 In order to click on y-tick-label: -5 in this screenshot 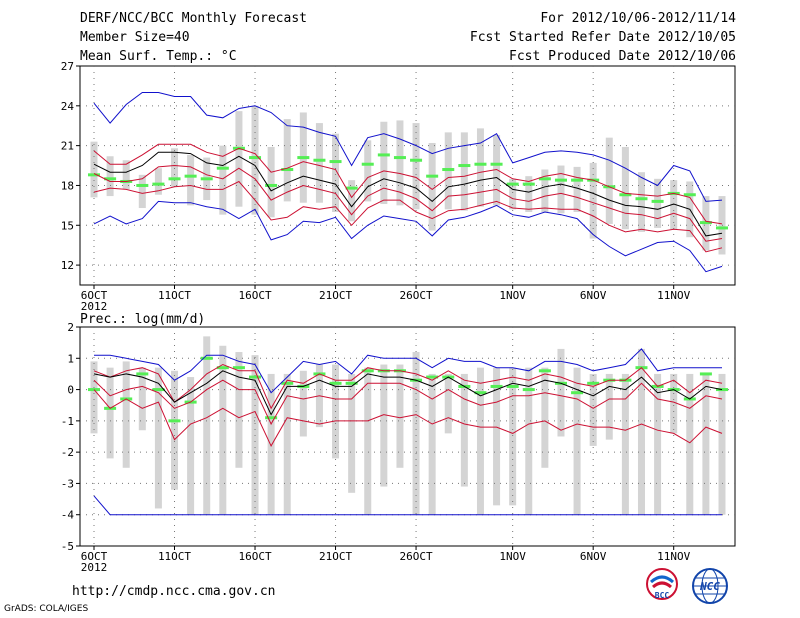, I will do `click(67, 546)`.